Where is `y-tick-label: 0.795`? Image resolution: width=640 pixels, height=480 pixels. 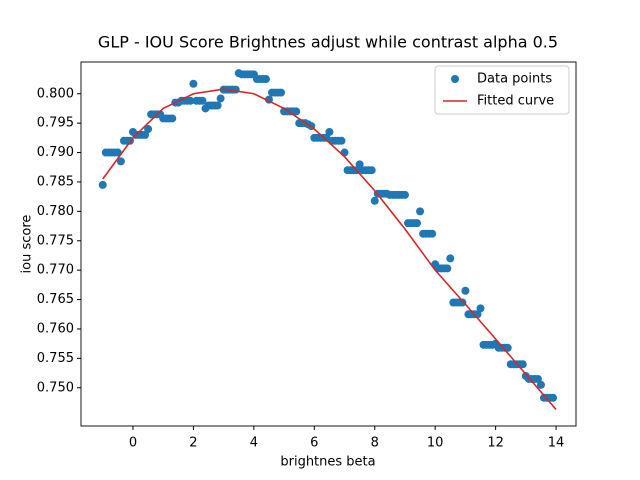
y-tick-label: 0.795 is located at coordinates (55, 123).